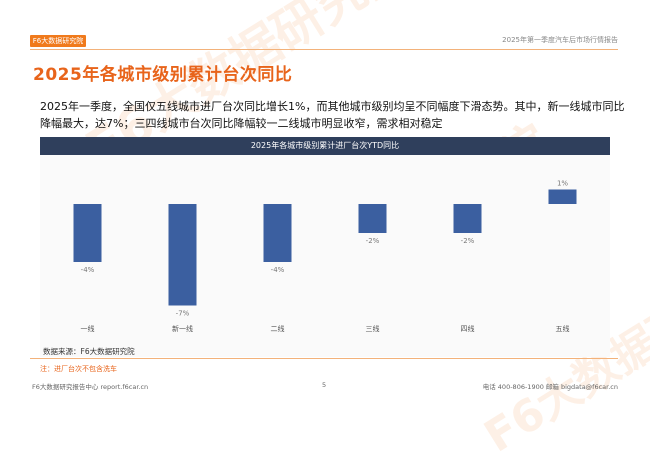 Image resolution: width=650 pixels, height=464 pixels. I want to click on x-tick-label-2: 二线, so click(278, 328).